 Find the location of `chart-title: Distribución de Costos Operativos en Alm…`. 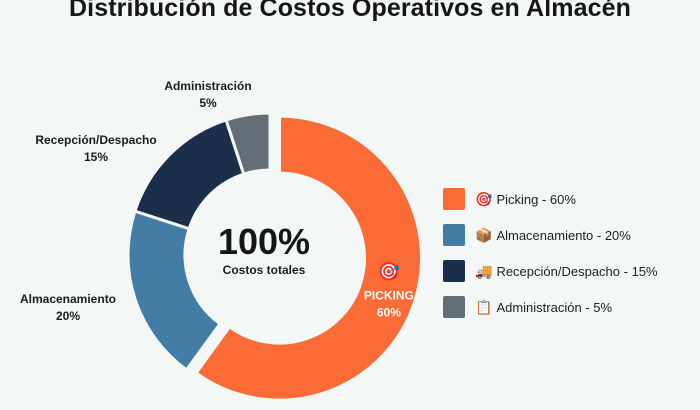

chart-title: Distribución de Costos Operativos en Alm… is located at coordinates (350, 11).